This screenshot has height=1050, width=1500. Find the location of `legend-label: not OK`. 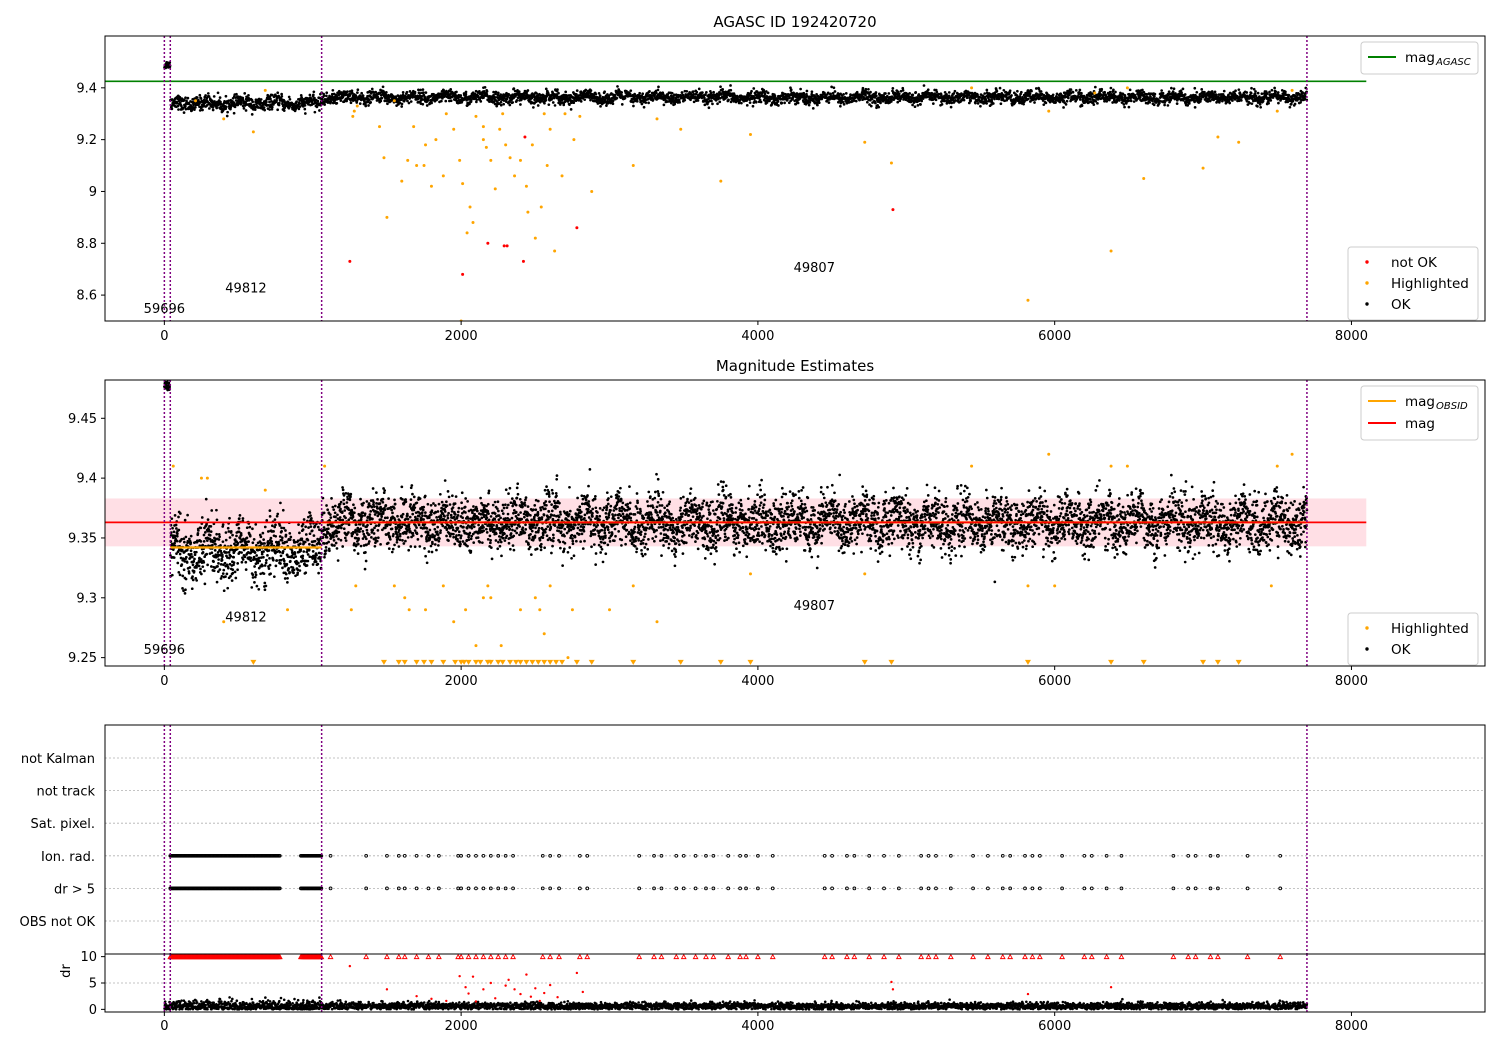

legend-label: not OK is located at coordinates (1414, 263).